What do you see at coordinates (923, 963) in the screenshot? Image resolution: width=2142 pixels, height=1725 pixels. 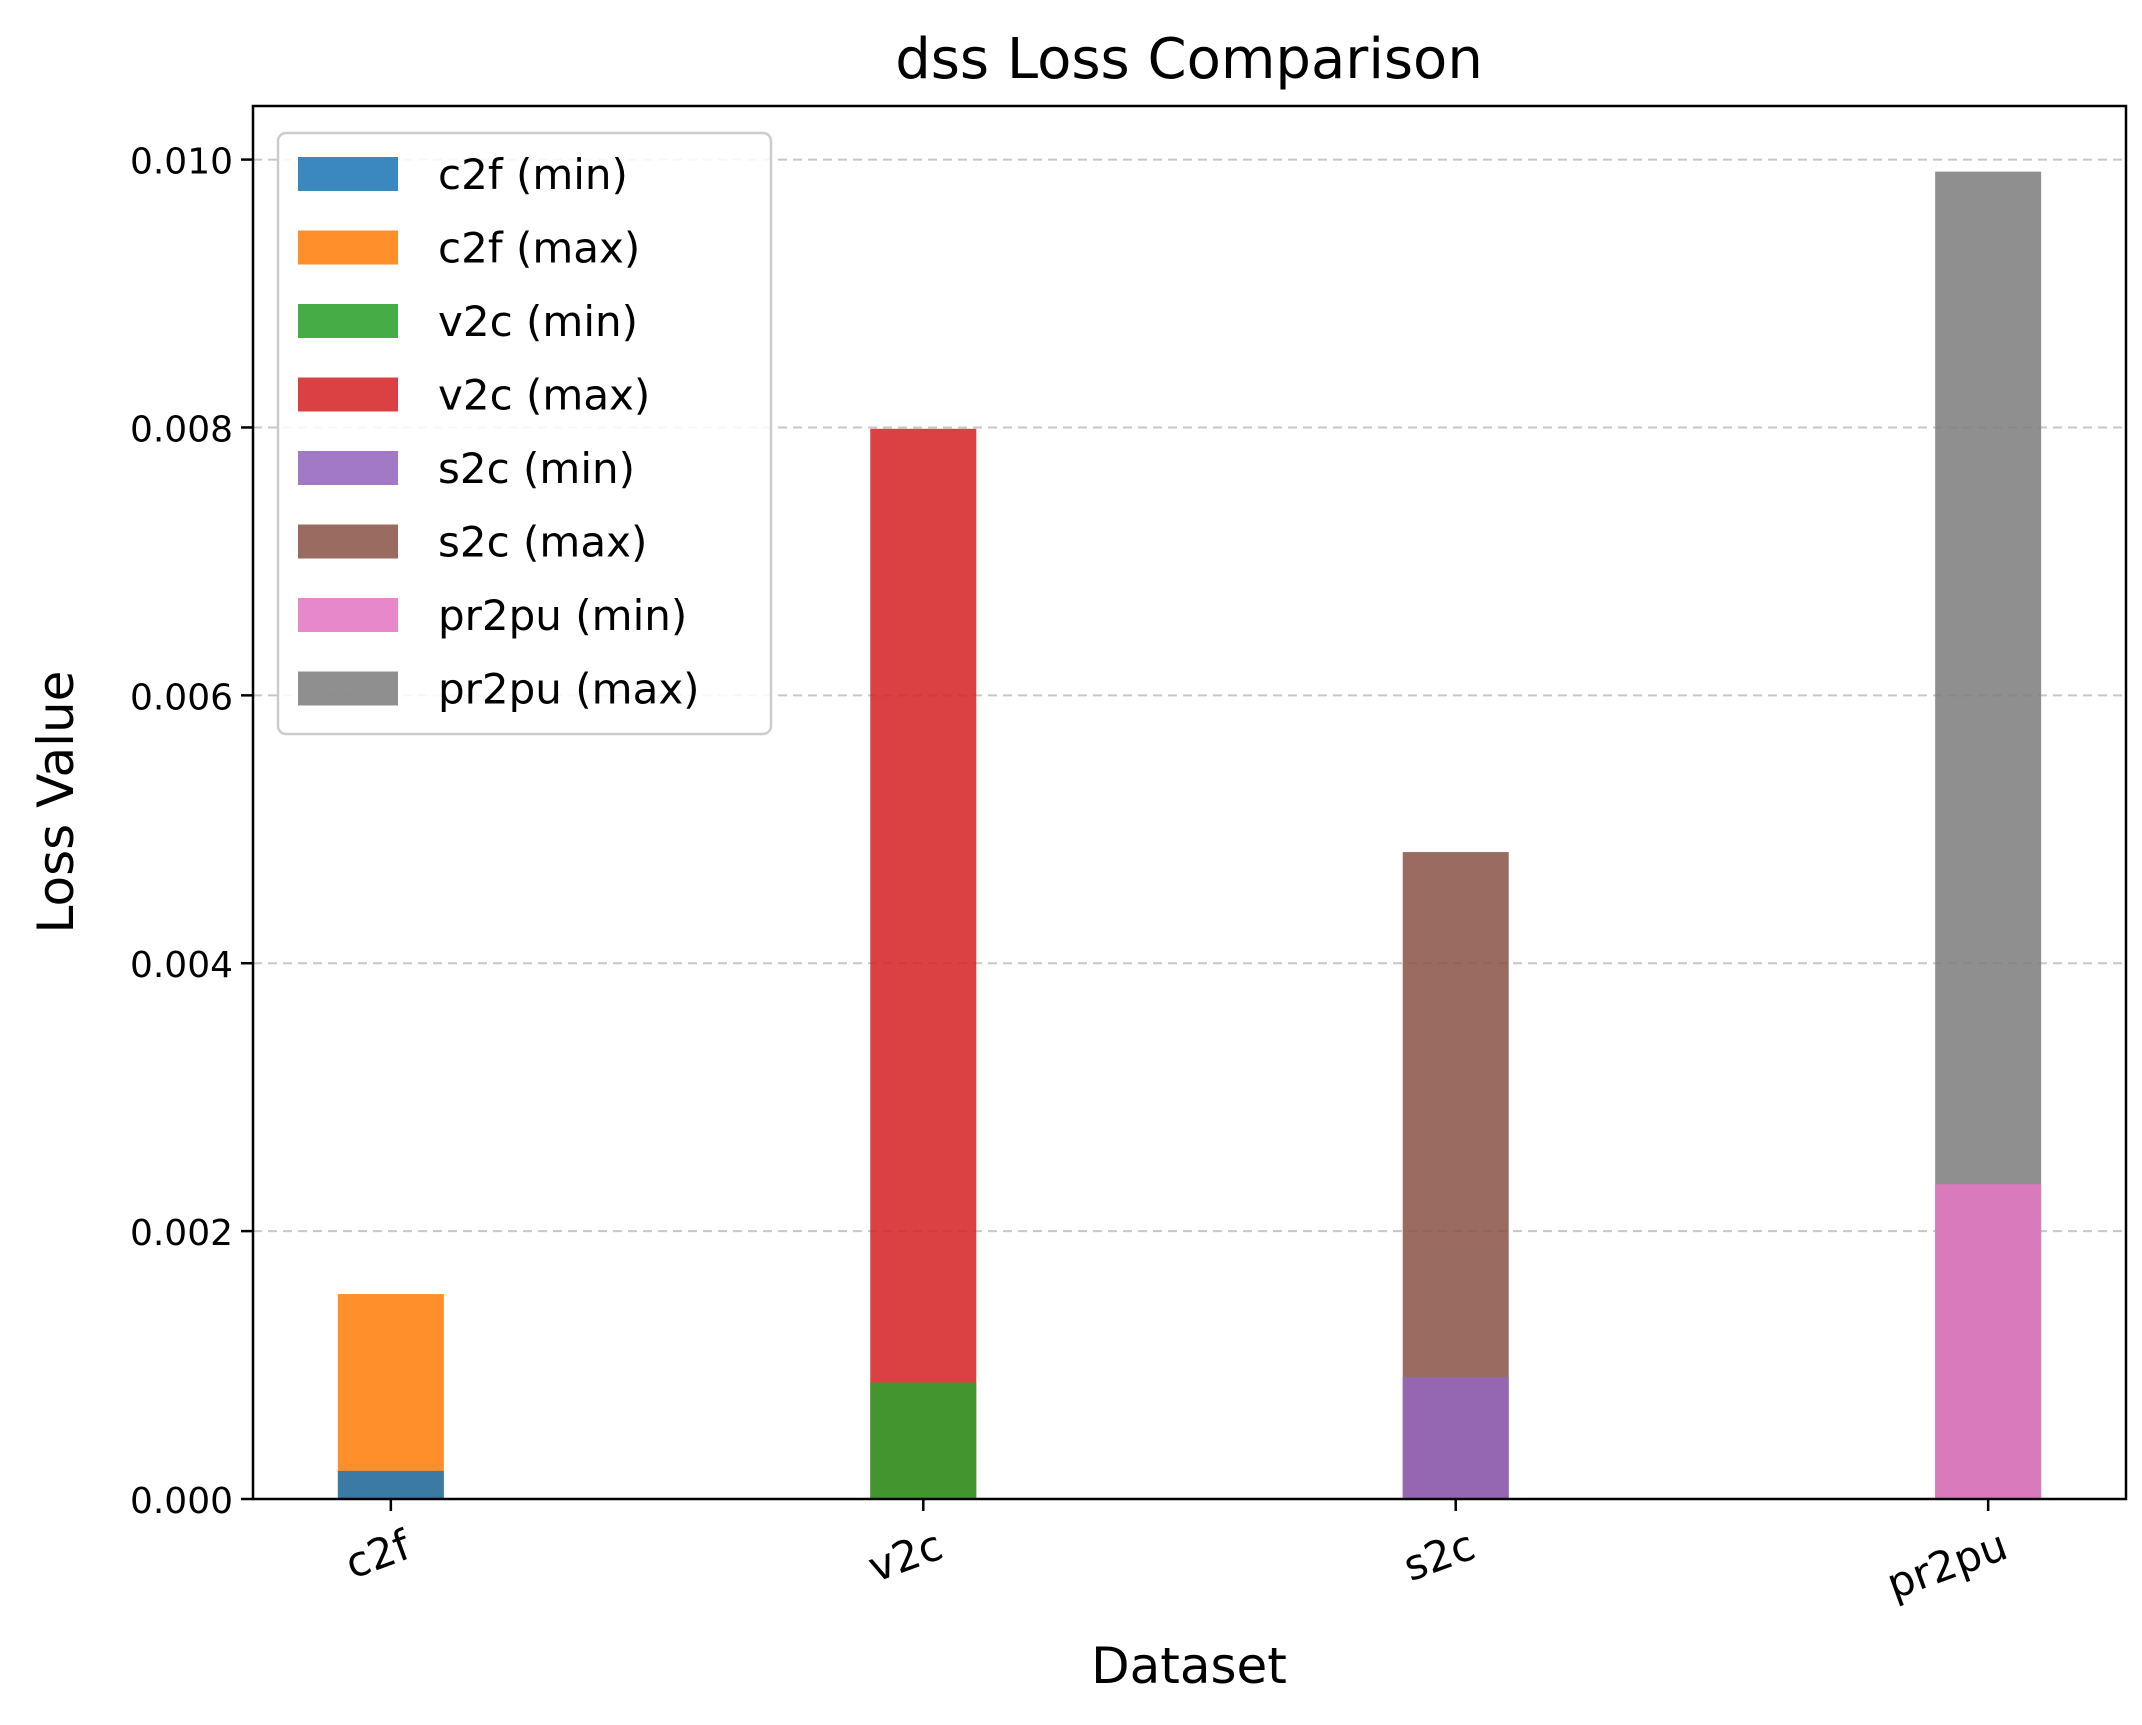 I see `bar-v2c-max` at bounding box center [923, 963].